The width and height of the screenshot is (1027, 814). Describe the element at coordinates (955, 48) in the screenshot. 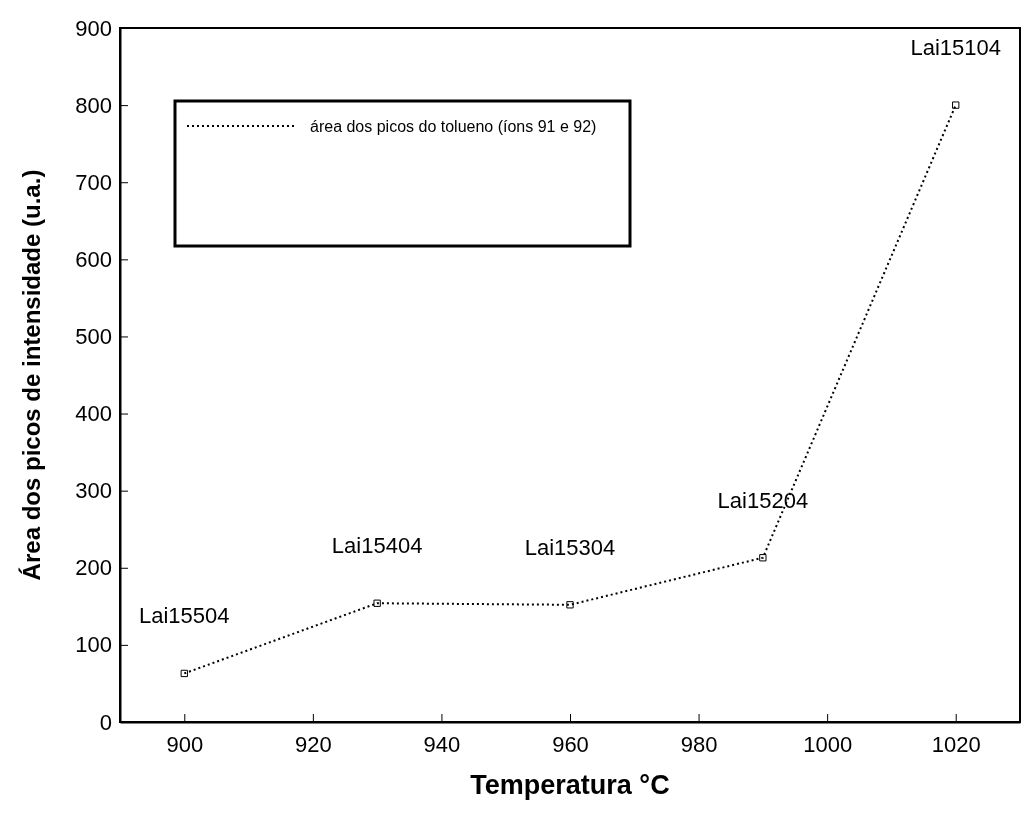

I see `annotation: Lai15104` at that location.